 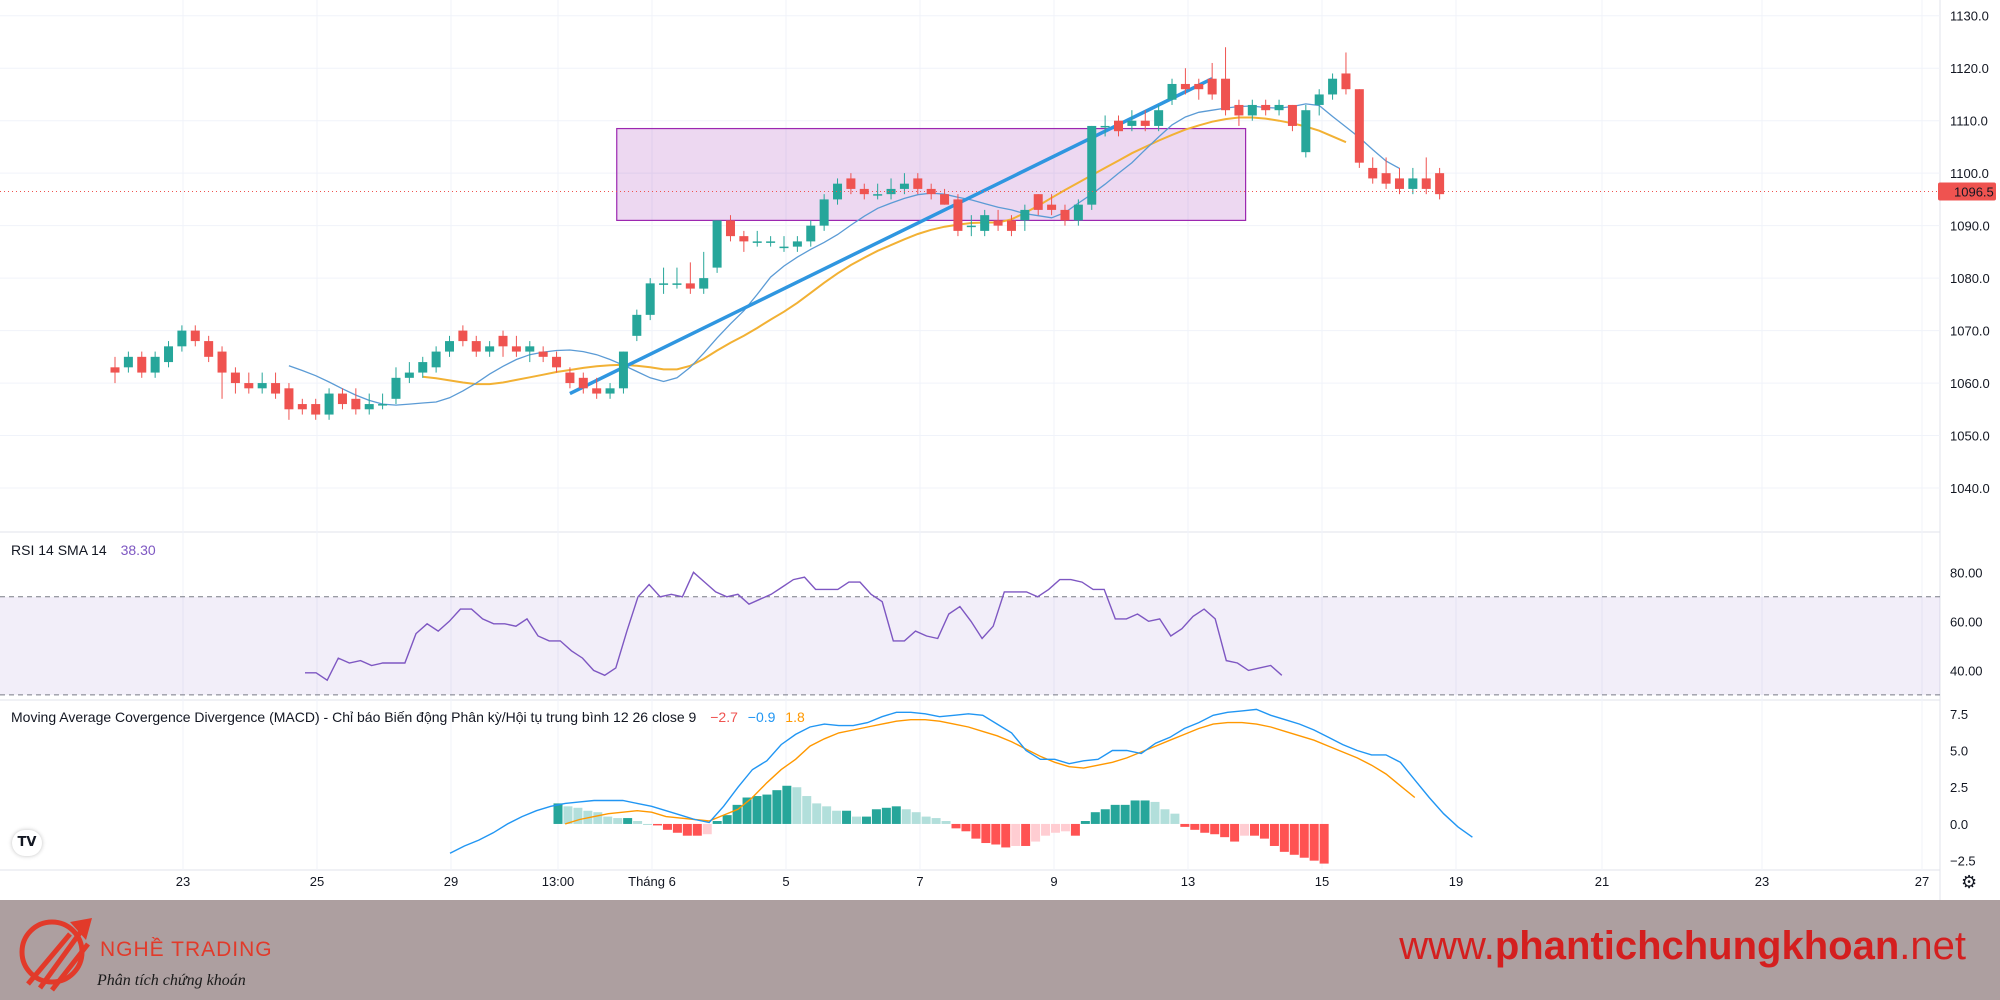 I want to click on rsi-value: 38.30, so click(x=138, y=550).